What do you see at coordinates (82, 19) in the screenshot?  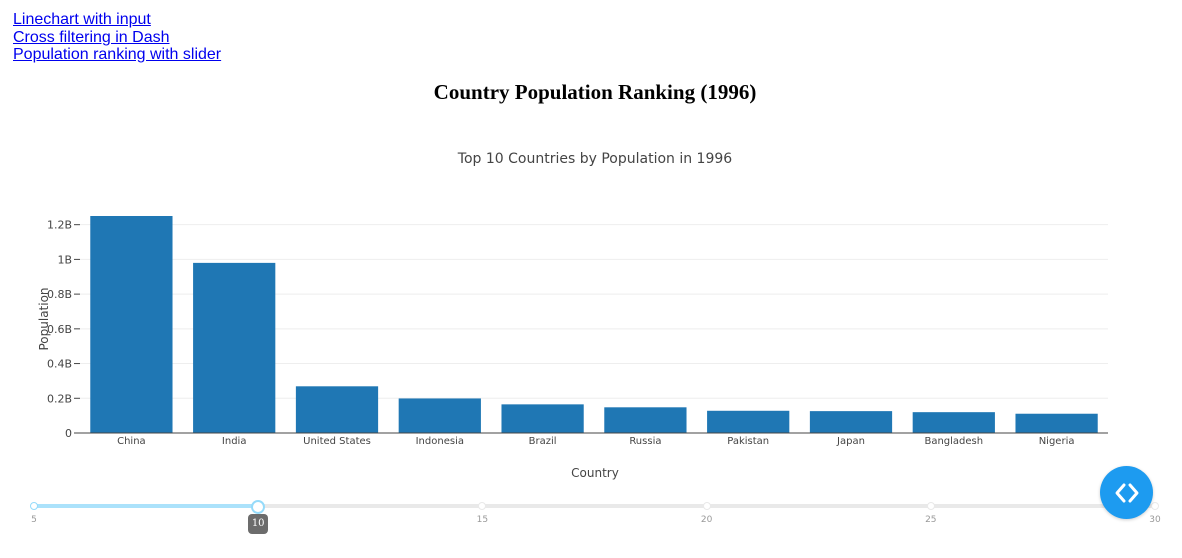 I see `link-linechart-with-input: Linechart with input` at bounding box center [82, 19].